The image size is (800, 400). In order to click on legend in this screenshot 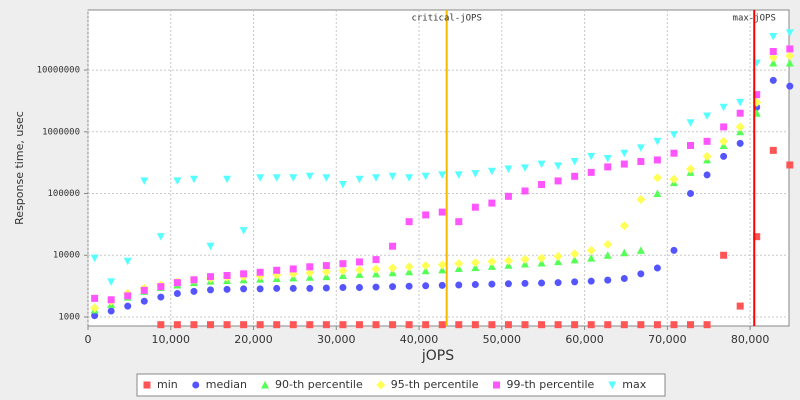, I will do `click(401, 385)`.